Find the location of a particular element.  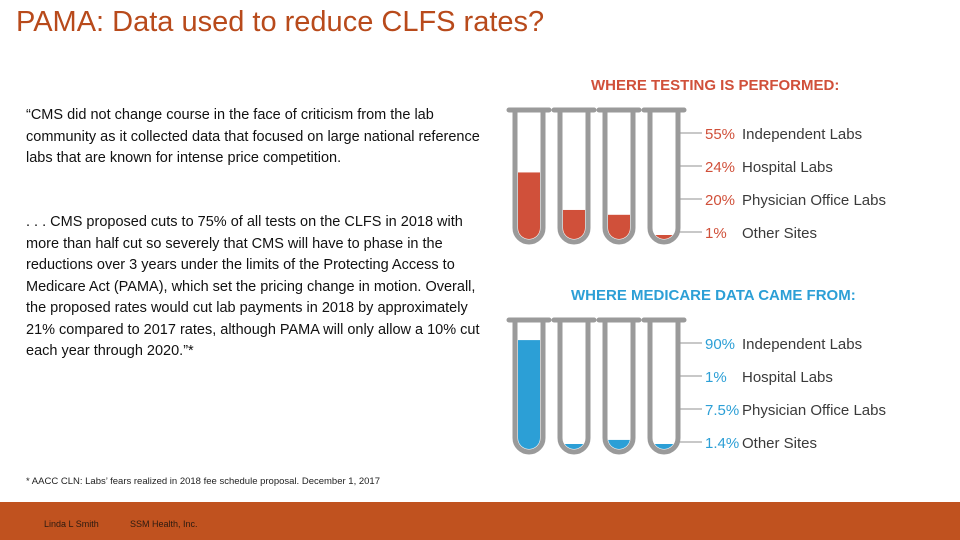

testing-label-1: Hospital Labs is located at coordinates (787, 167).